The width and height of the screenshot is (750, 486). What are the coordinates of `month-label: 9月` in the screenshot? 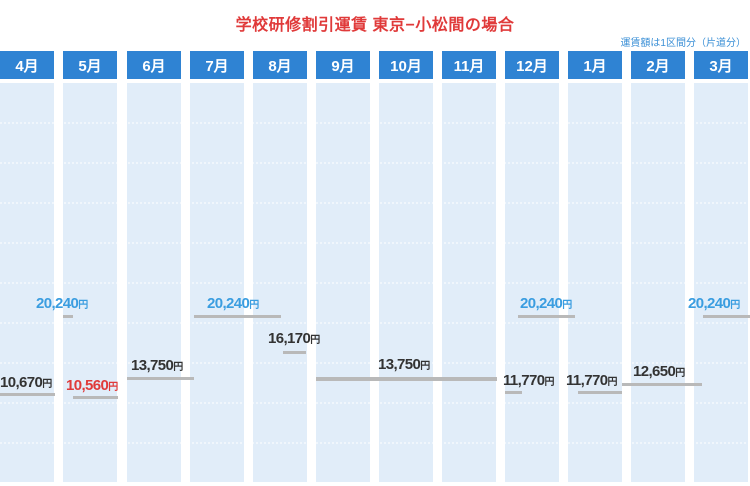 It's located at (342, 66).